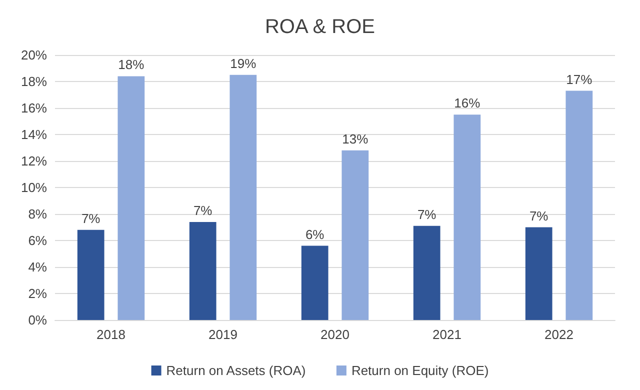  Describe the element at coordinates (315, 234) in the screenshot. I see `data-label: 6%` at that location.